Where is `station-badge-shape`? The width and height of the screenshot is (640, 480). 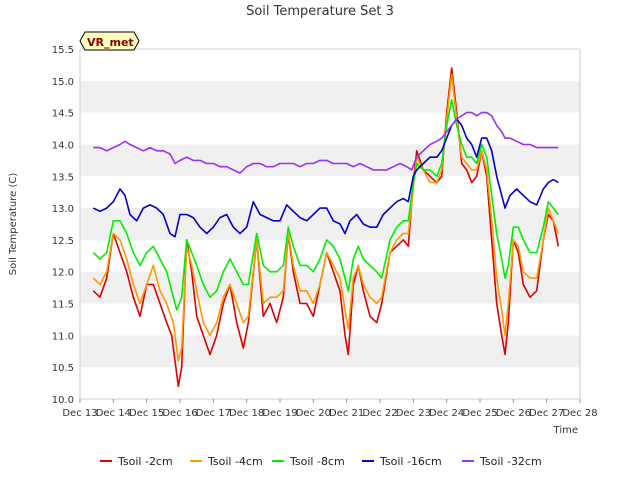
station-badge-shape is located at coordinates (109, 41).